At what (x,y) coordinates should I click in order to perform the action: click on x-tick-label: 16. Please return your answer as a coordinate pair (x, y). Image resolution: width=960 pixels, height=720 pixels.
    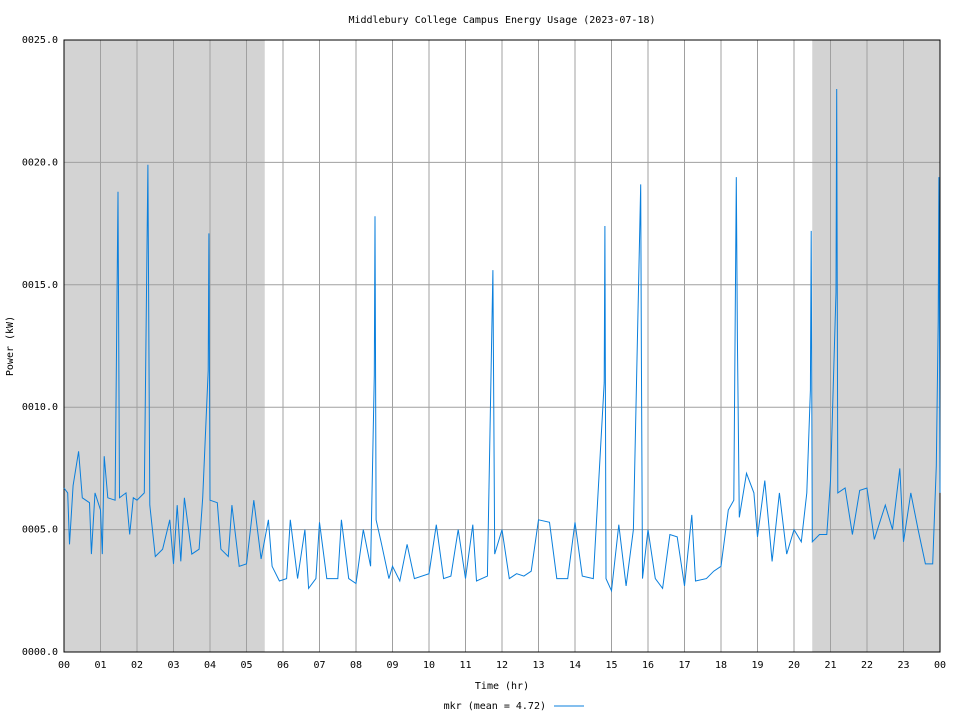
    Looking at the image, I should click on (648, 665).